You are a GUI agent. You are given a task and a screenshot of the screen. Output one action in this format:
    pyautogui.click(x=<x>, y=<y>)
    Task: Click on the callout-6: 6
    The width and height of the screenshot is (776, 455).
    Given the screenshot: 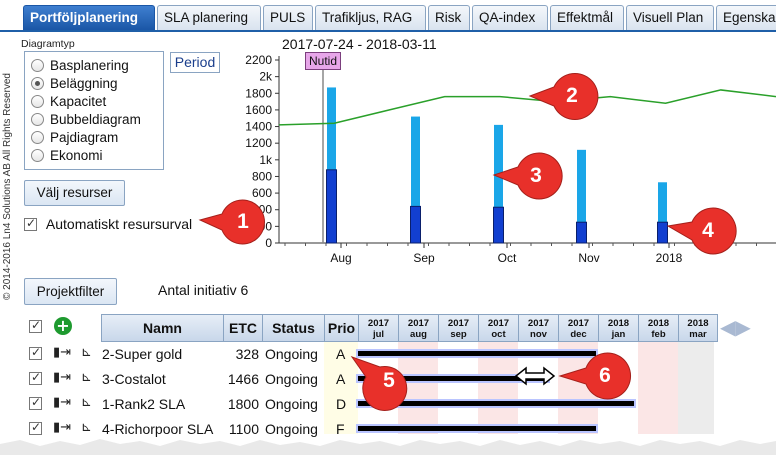 What is the action you would take?
    pyautogui.click(x=599, y=376)
    